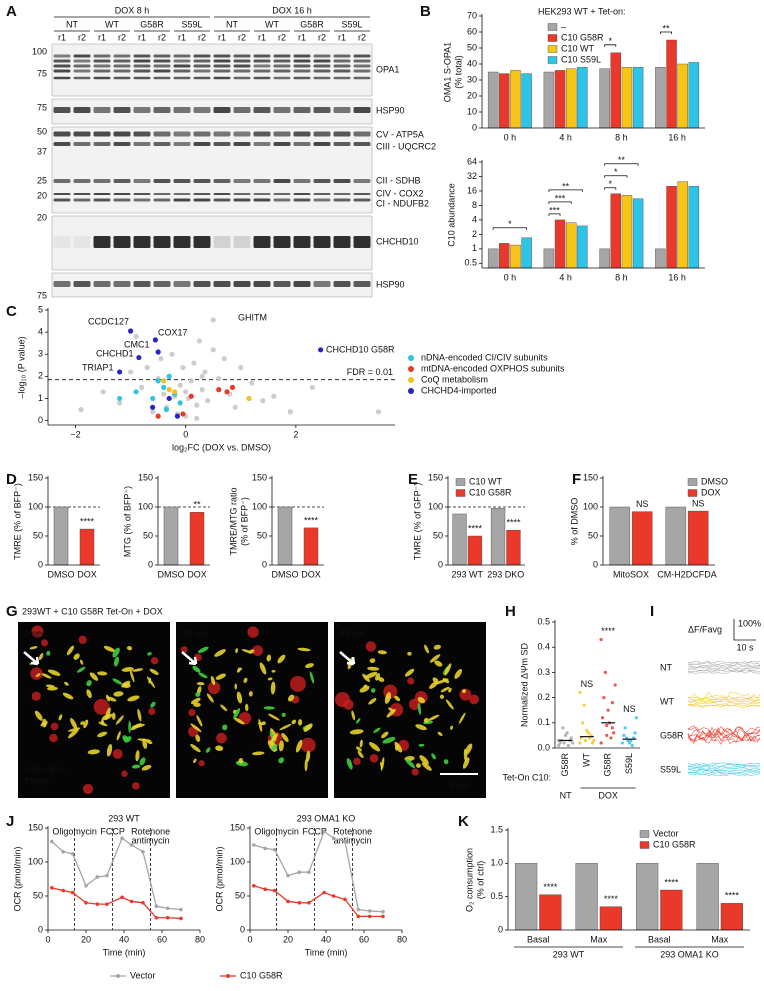 This screenshot has height=991, width=764. What do you see at coordinates (447, 72) in the screenshot?
I see `y-axis-label: OMA1 S-OPA1` at bounding box center [447, 72].